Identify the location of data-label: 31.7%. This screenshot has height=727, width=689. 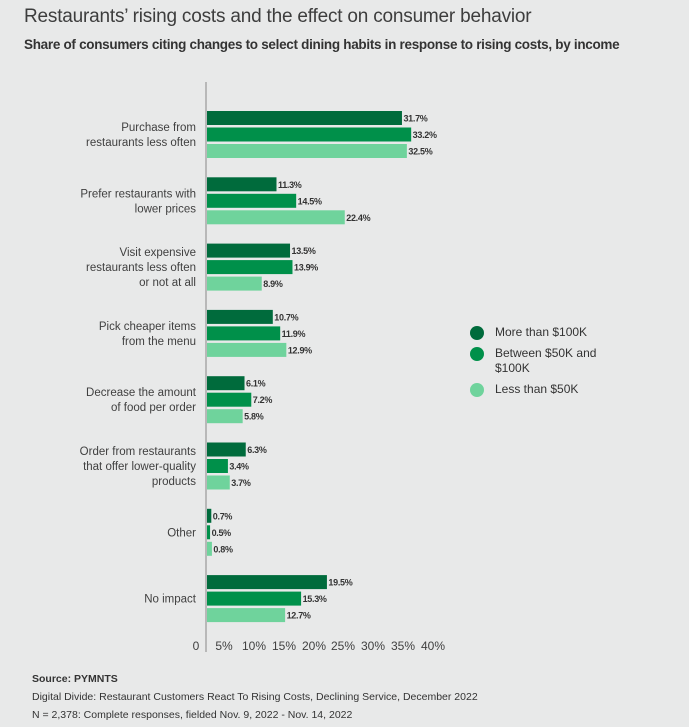
(415, 119).